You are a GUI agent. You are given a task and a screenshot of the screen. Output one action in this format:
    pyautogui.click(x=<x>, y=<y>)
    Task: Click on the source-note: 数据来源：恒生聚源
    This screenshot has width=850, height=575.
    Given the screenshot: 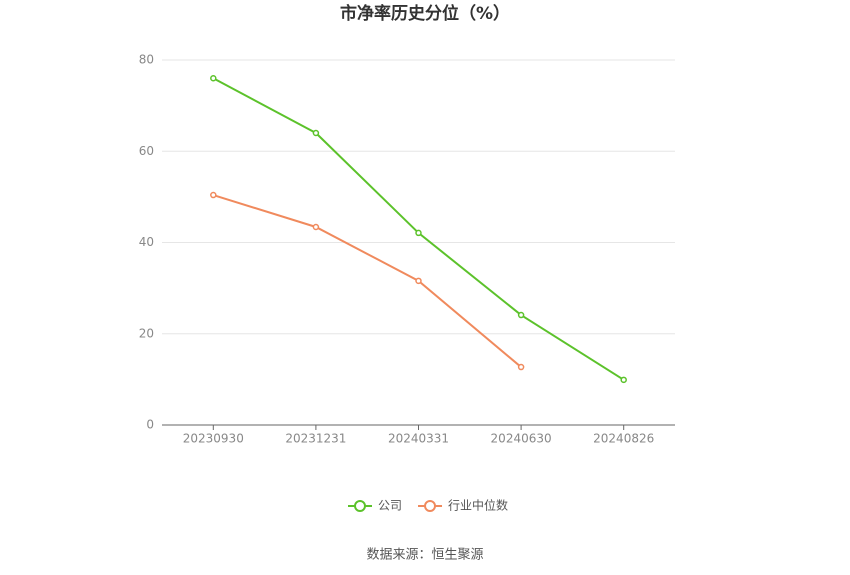 What is the action you would take?
    pyautogui.click(x=424, y=555)
    